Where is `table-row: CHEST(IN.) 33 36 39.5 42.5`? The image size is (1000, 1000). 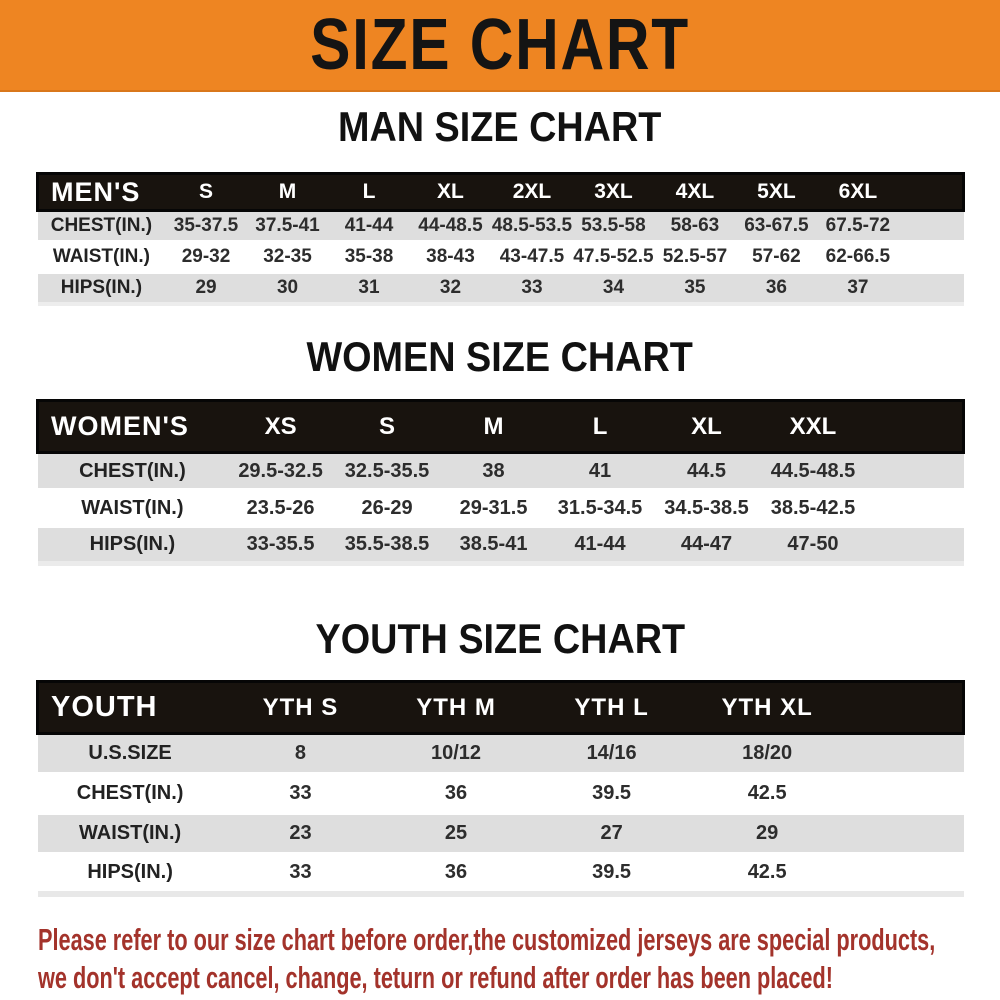
table-row: CHEST(IN.) 33 36 39.5 42.5 is located at coordinates (500, 793).